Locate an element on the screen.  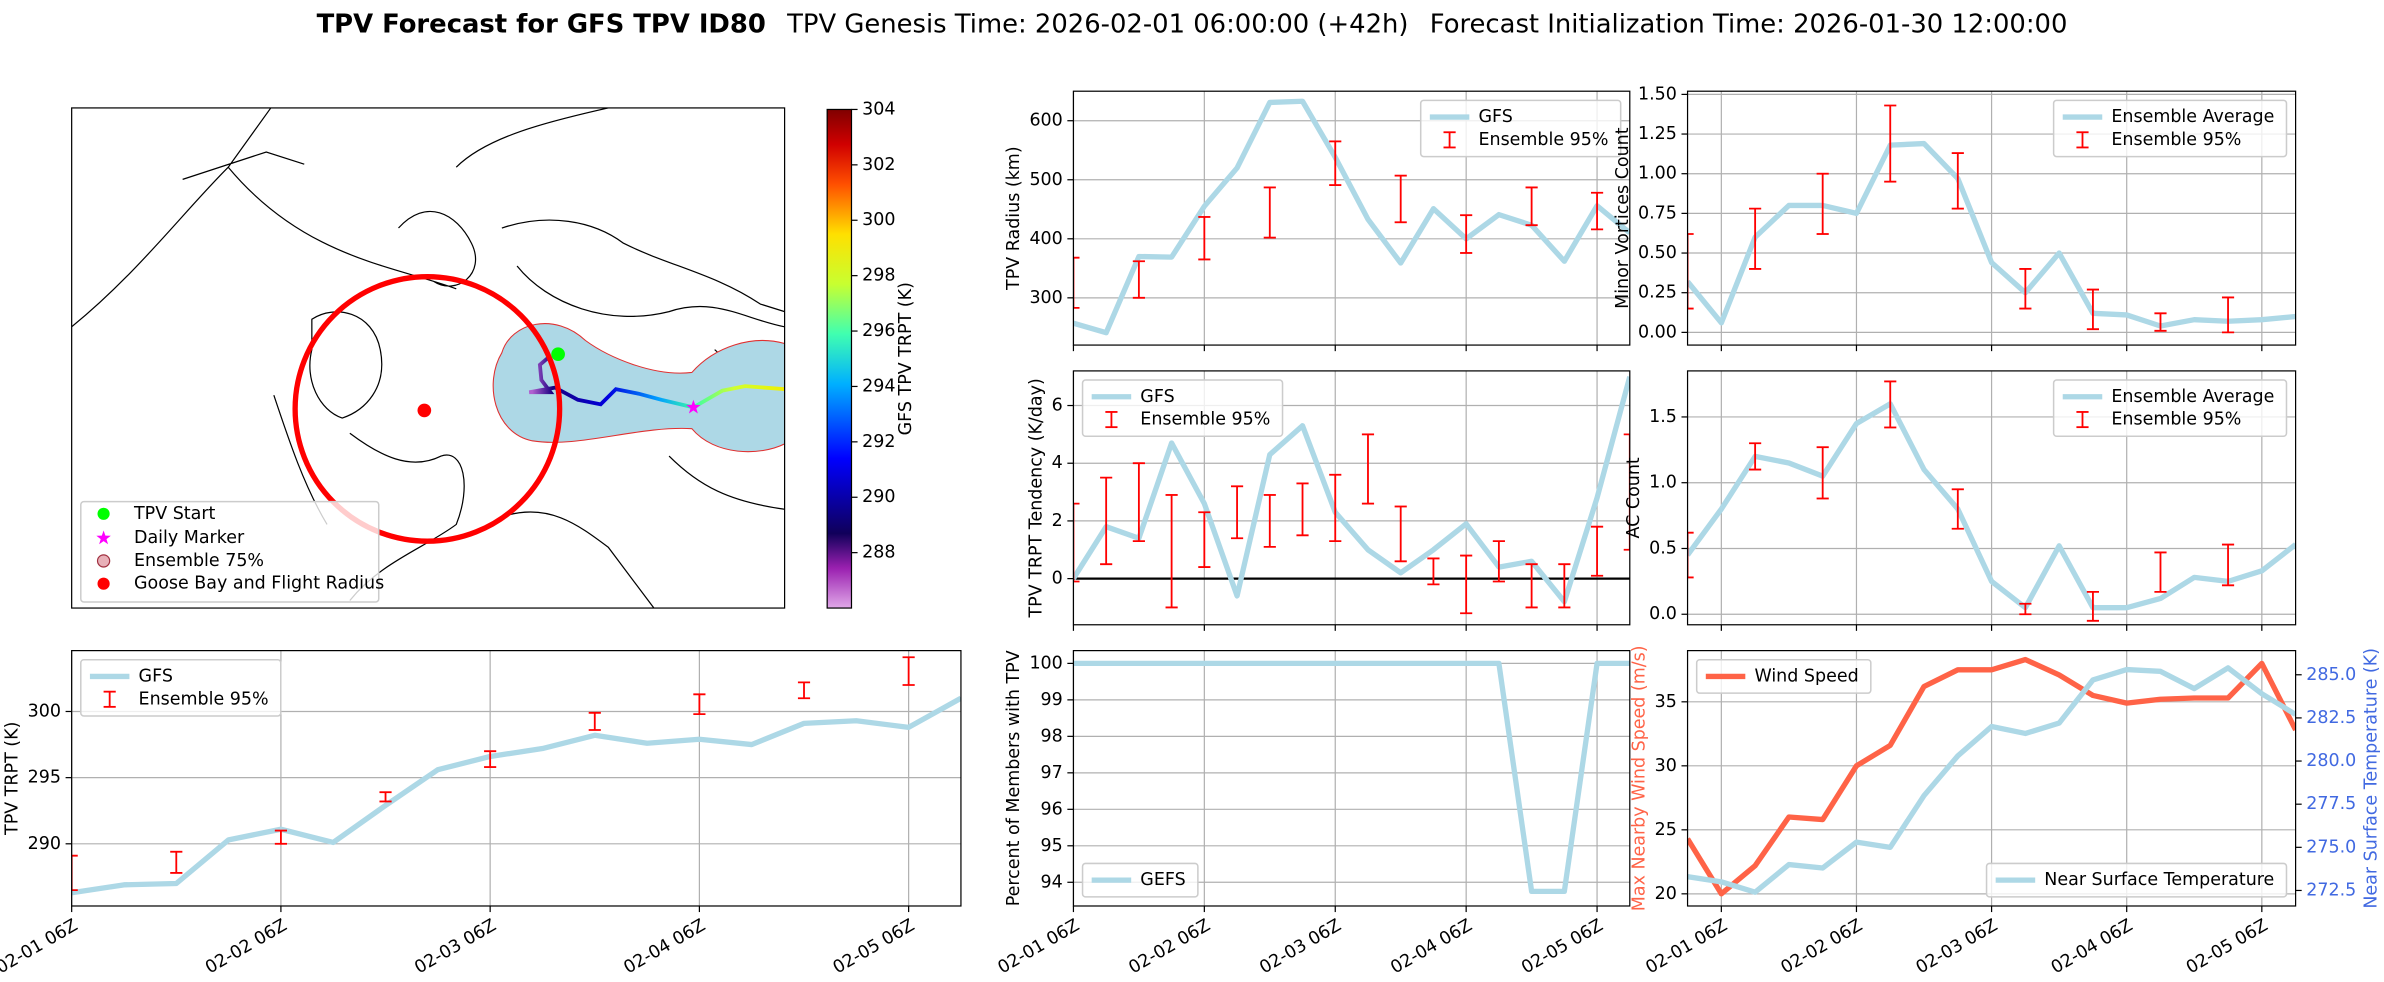
y-tick-label: 98 is located at coordinates (1052, 736).